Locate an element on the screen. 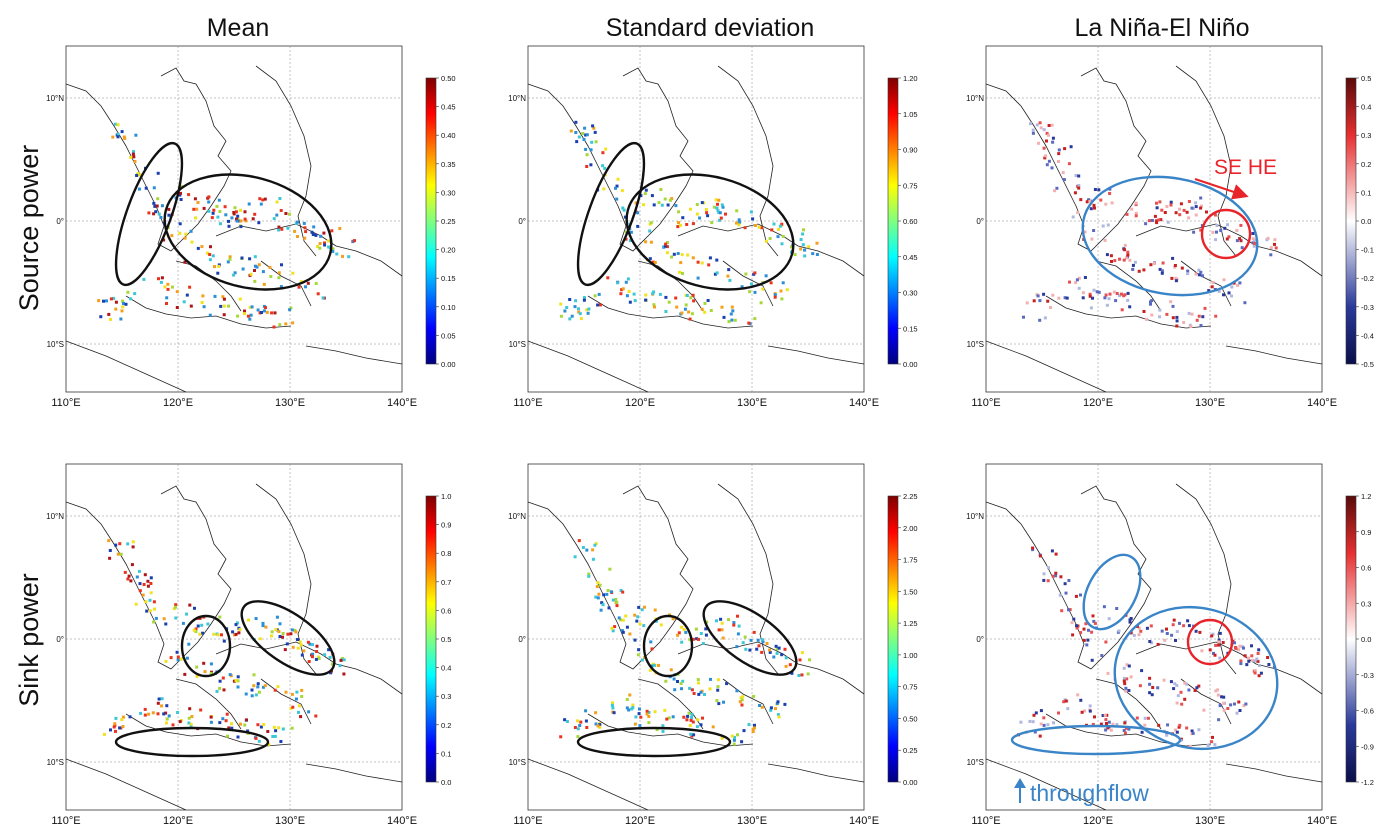  colorbar-tick-label: -0.1 is located at coordinates (1367, 250).